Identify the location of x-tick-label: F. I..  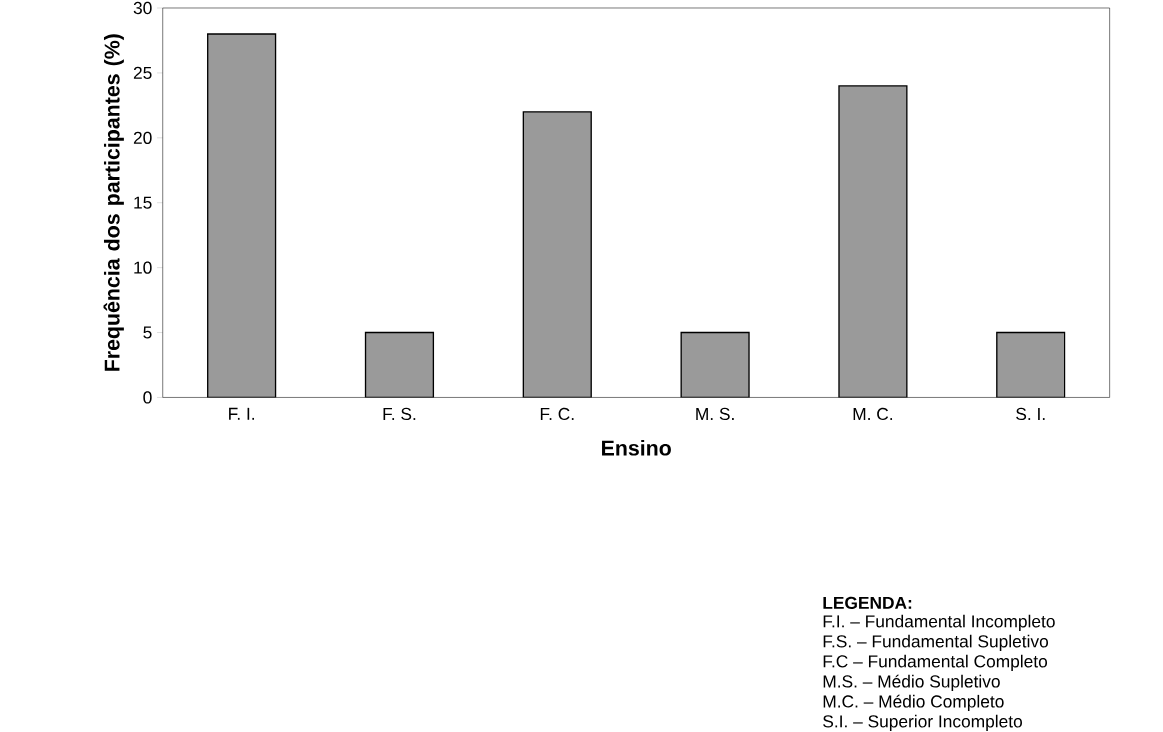
(242, 413).